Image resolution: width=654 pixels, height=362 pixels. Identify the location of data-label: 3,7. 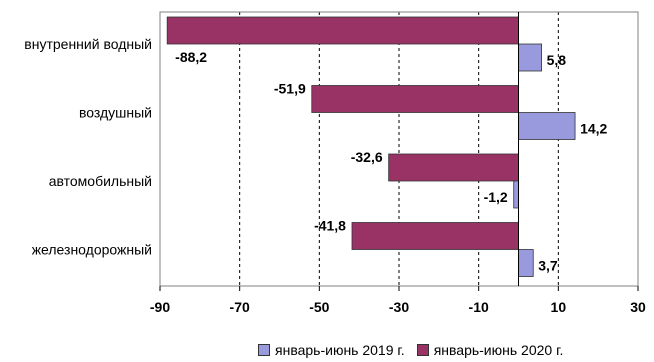
(548, 266).